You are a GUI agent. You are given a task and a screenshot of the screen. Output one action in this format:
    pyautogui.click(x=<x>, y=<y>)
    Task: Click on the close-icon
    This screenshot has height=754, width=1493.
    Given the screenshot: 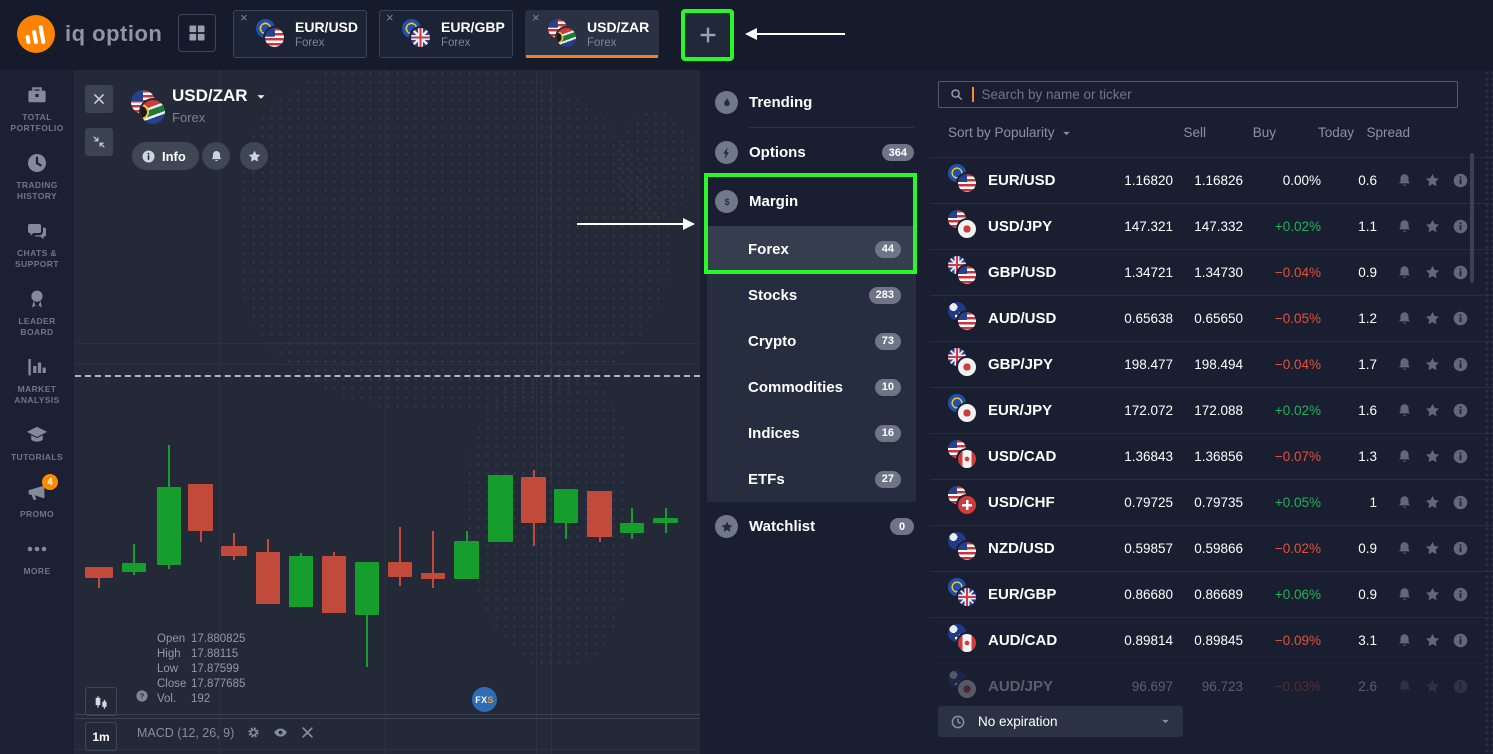 What is the action you would take?
    pyautogui.click(x=307, y=732)
    